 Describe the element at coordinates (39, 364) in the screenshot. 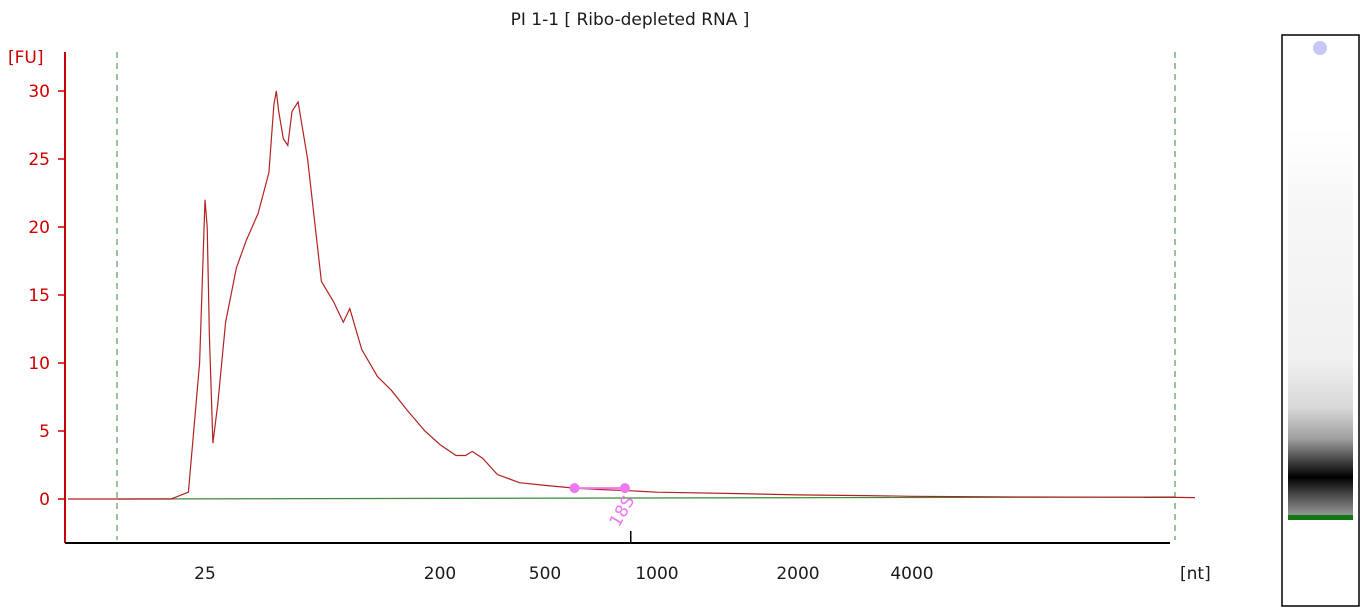

I see `y-tick-label: 10` at that location.